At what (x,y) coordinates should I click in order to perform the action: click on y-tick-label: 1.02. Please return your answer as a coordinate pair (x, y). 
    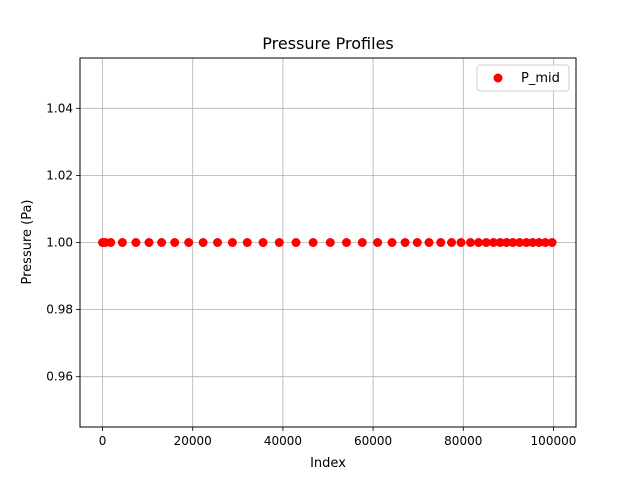
    Looking at the image, I should click on (59, 175).